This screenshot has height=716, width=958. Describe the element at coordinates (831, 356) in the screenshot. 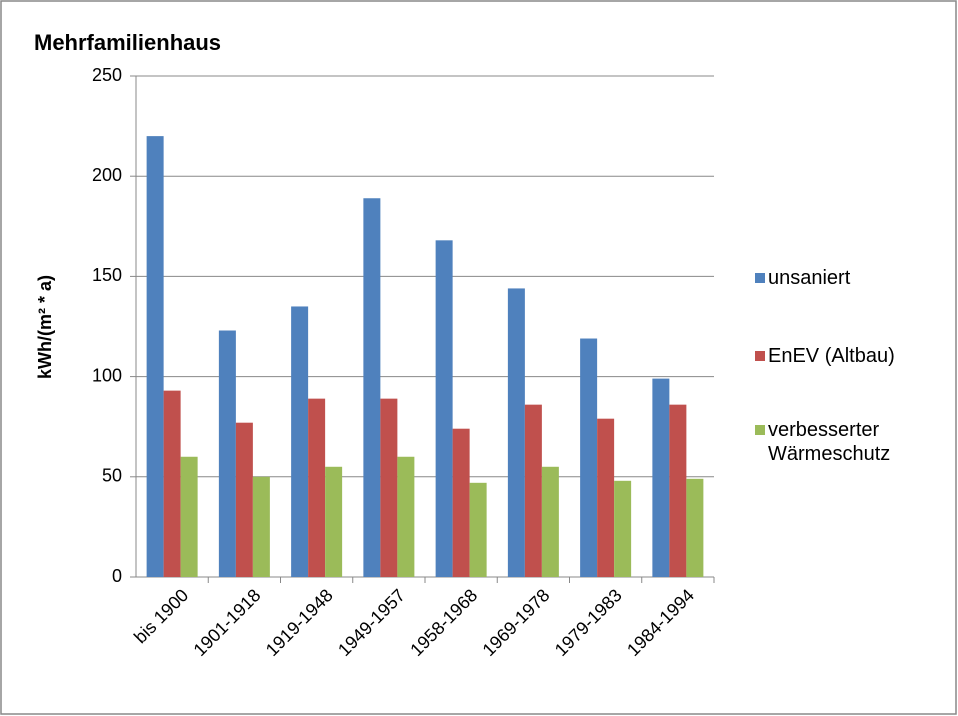

I see `legend-label: EnEV (Altbau)` at that location.